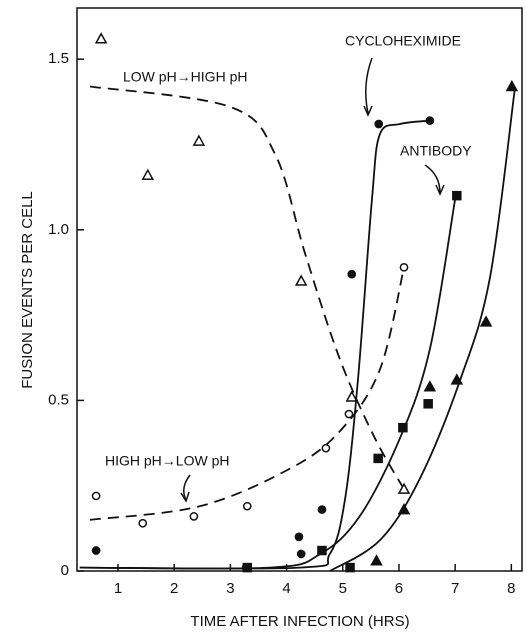  I want to click on series-label: LOW pH→HIGH pH, so click(185, 77).